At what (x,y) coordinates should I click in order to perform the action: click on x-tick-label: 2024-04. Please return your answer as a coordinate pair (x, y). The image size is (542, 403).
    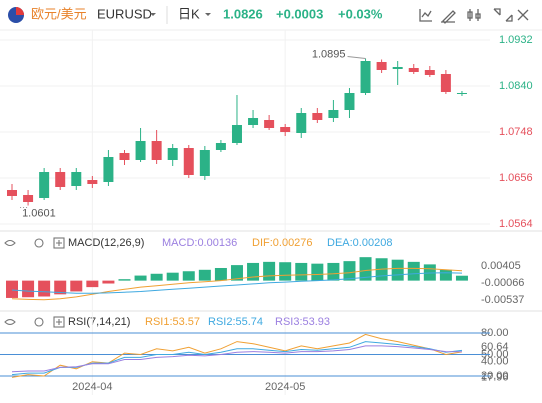
    Looking at the image, I should click on (92, 387).